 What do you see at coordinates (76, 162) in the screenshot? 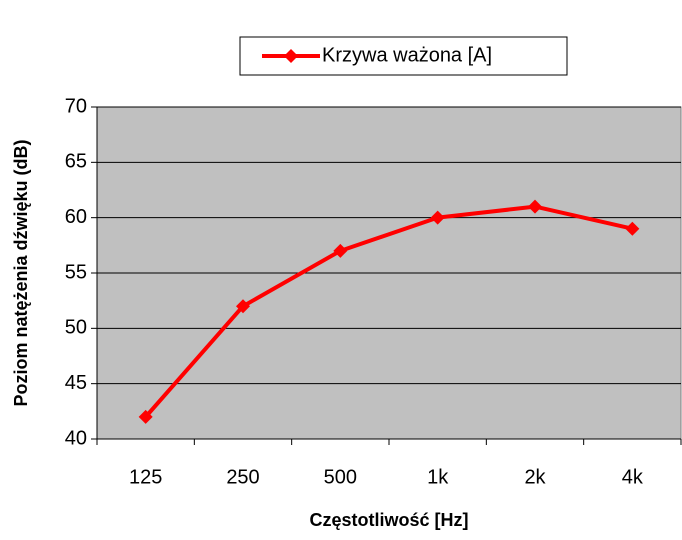
I see `y-tick-label: 65` at bounding box center [76, 162].